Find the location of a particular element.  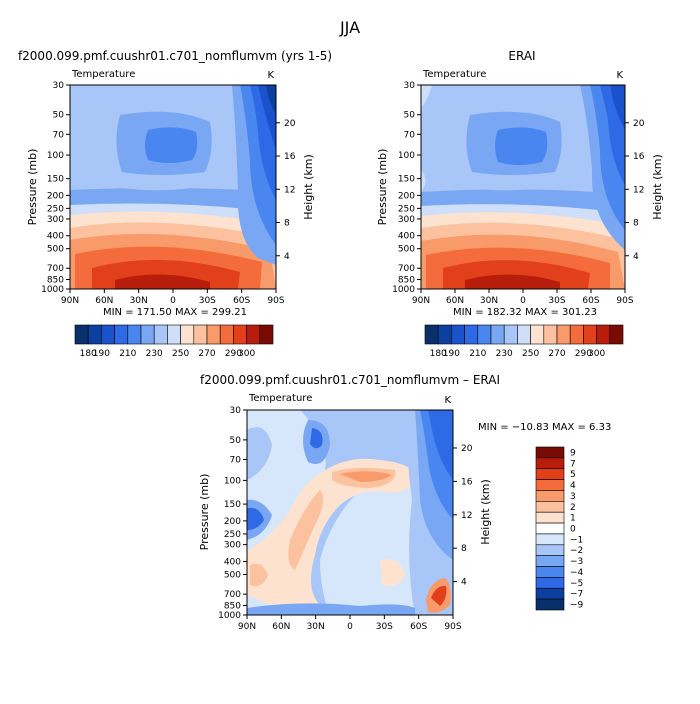

colorbar-label: 290 is located at coordinates (583, 354).